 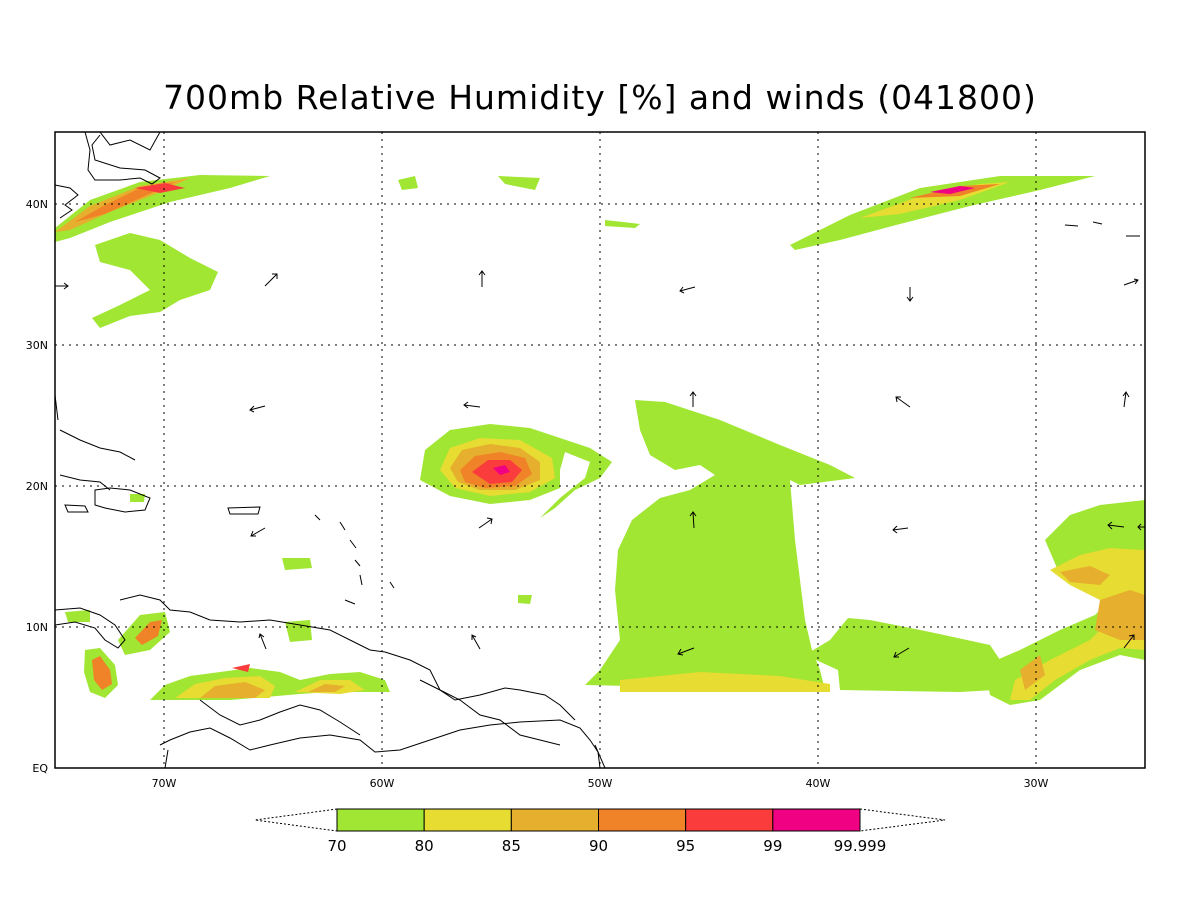 I want to click on lat-label: 10N, so click(x=37, y=627).